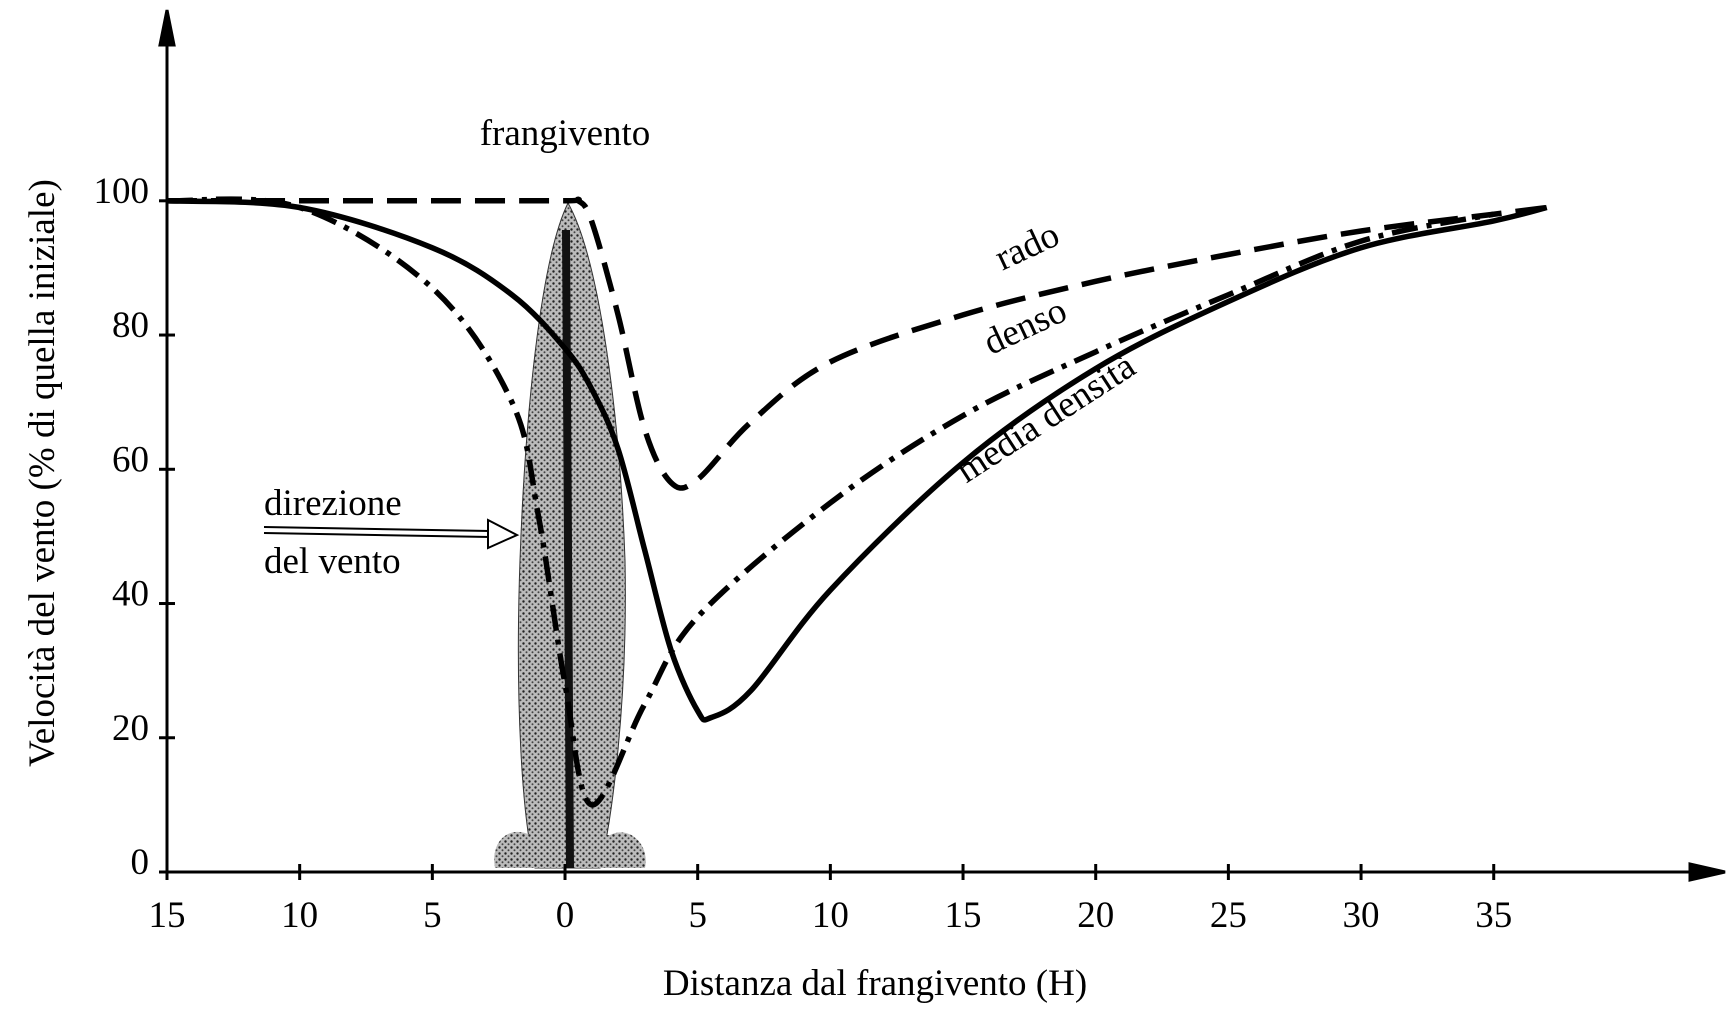 The width and height of the screenshot is (1727, 1009). I want to click on x-tick-label: 0, so click(565, 915).